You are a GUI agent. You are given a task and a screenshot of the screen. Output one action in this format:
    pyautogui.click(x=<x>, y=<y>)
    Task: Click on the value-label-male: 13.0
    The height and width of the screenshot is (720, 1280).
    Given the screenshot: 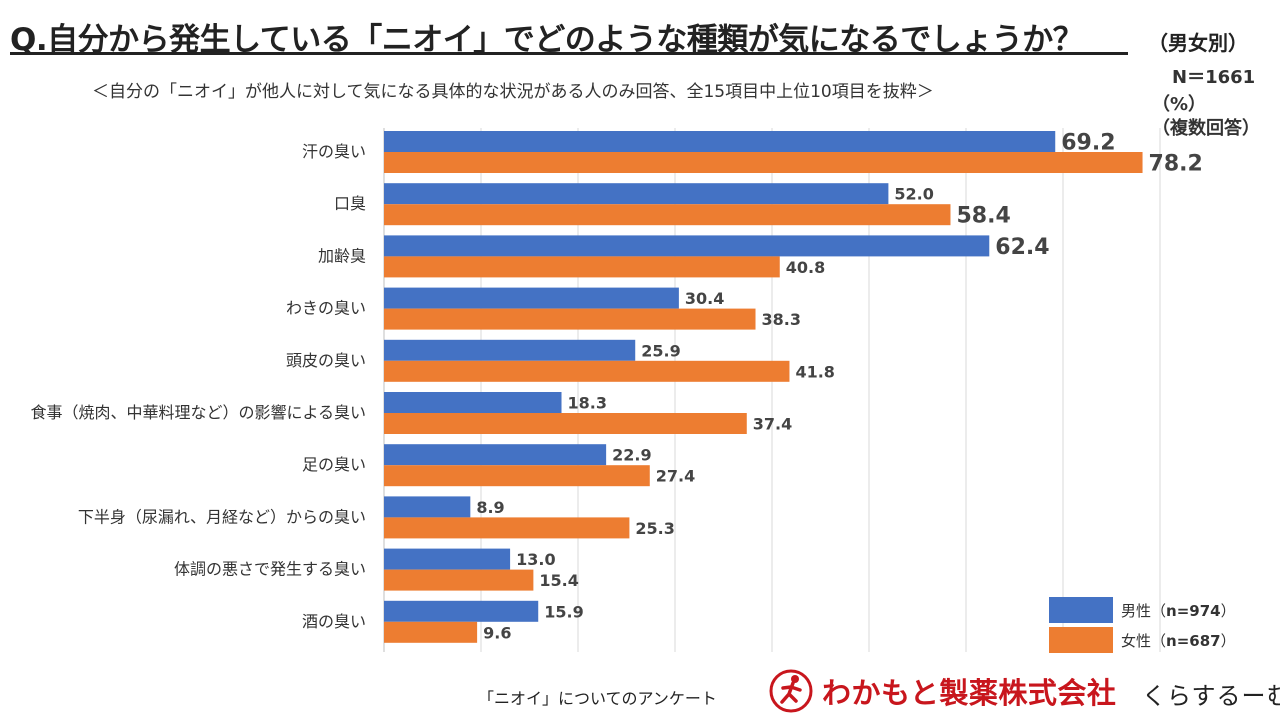 What is the action you would take?
    pyautogui.click(x=535, y=559)
    